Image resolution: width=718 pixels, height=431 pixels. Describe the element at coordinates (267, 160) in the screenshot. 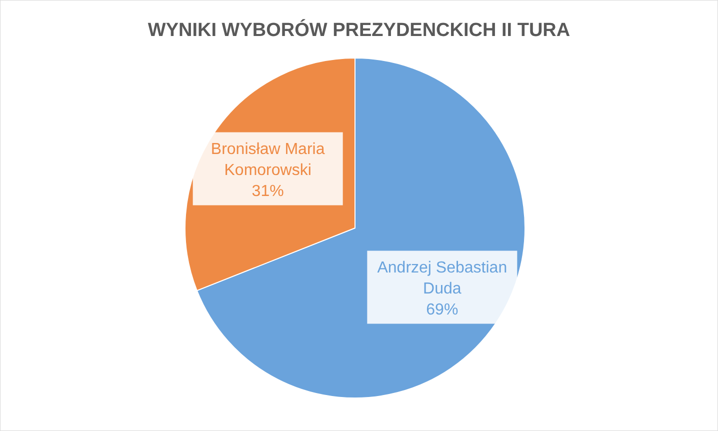

I see `slice-label: Bronisław Maria Komorowski` at that location.